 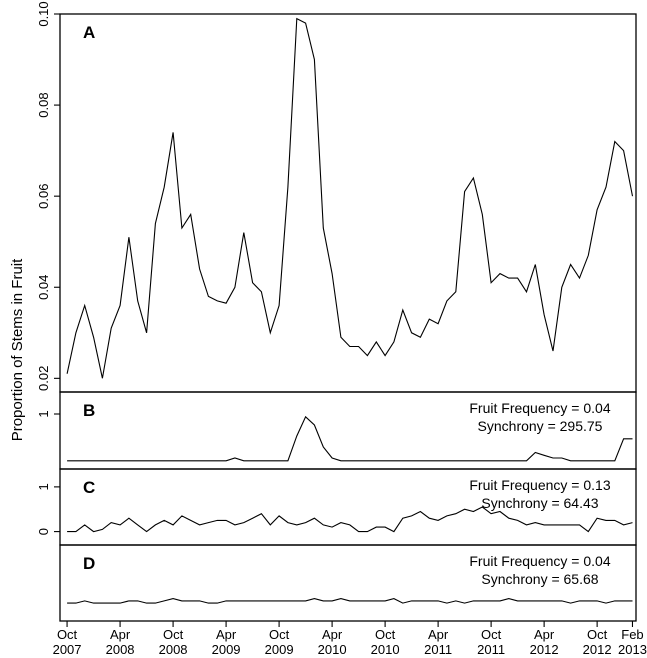 What do you see at coordinates (89, 487) in the screenshot?
I see `panel-label: C` at bounding box center [89, 487].